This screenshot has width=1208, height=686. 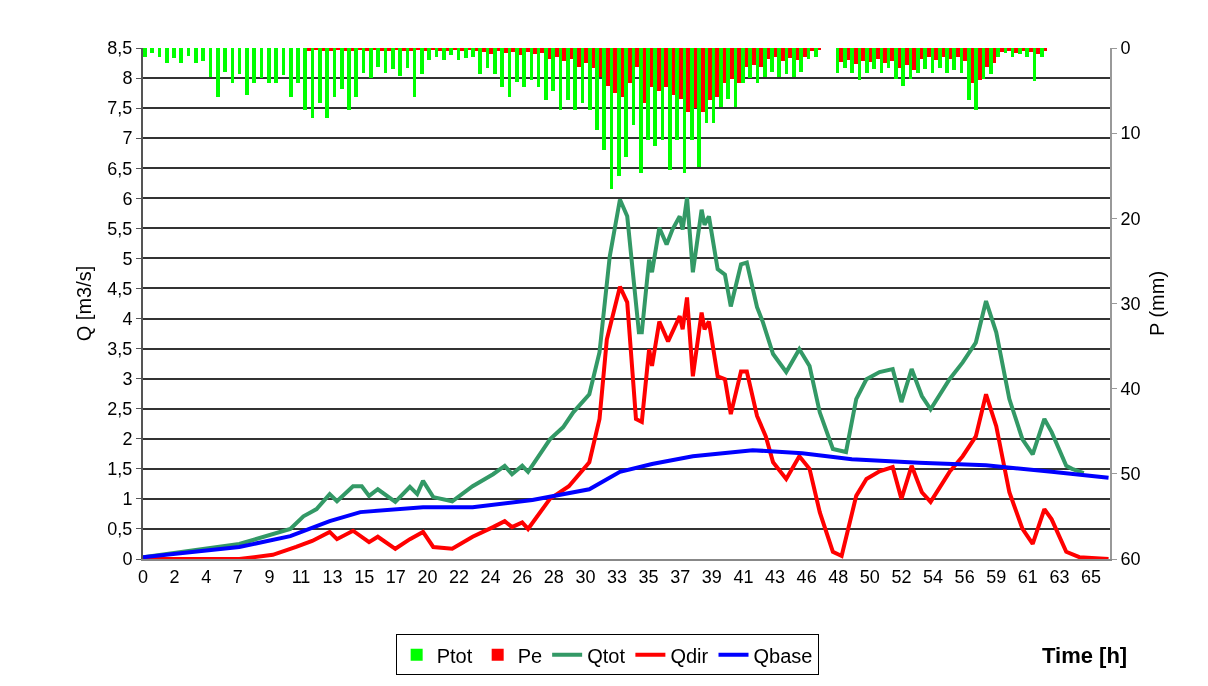 I want to click on y-tick-label: 8, so click(x=127, y=78).